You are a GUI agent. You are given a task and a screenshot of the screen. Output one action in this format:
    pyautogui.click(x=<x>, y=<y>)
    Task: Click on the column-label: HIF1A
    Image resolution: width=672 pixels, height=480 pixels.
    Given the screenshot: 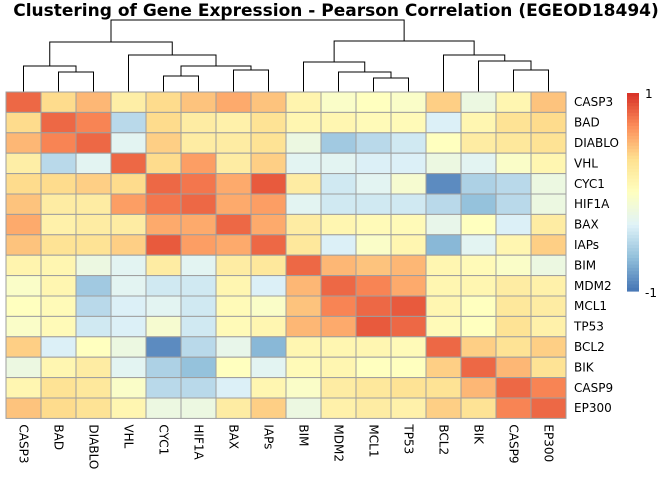 What is the action you would take?
    pyautogui.click(x=199, y=442)
    